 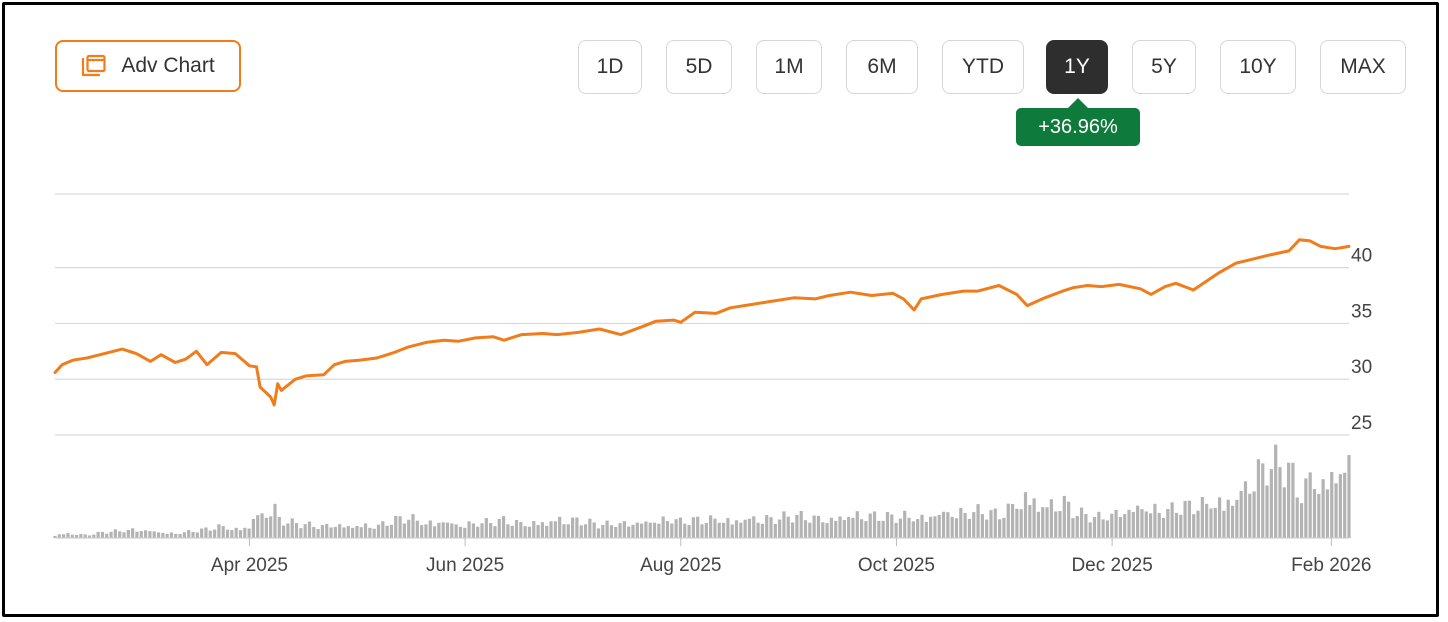 What do you see at coordinates (1363, 67) in the screenshot?
I see `range-button-max: MAX` at bounding box center [1363, 67].